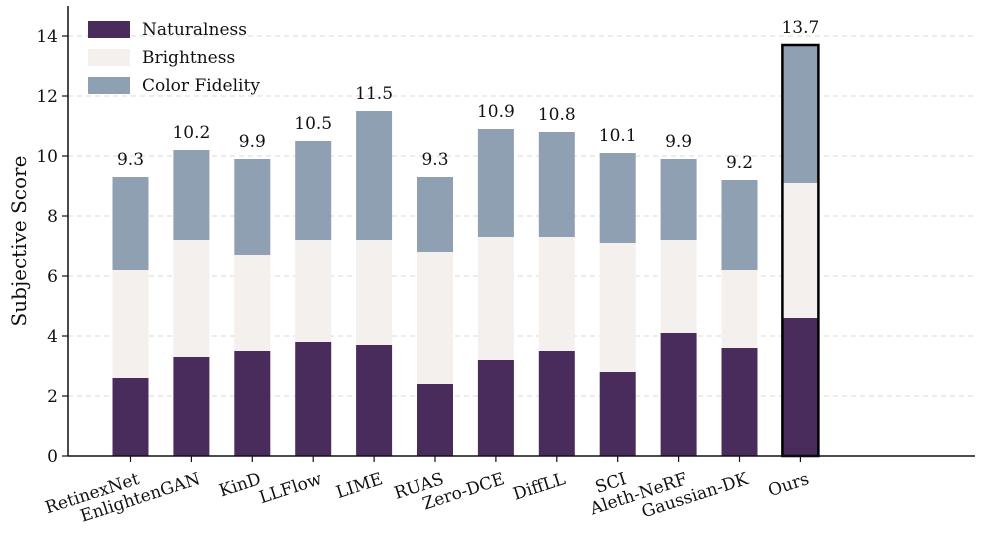 Image resolution: width=996 pixels, height=538 pixels. What do you see at coordinates (291, 488) in the screenshot?
I see `x-category-label: LLFlow` at bounding box center [291, 488].